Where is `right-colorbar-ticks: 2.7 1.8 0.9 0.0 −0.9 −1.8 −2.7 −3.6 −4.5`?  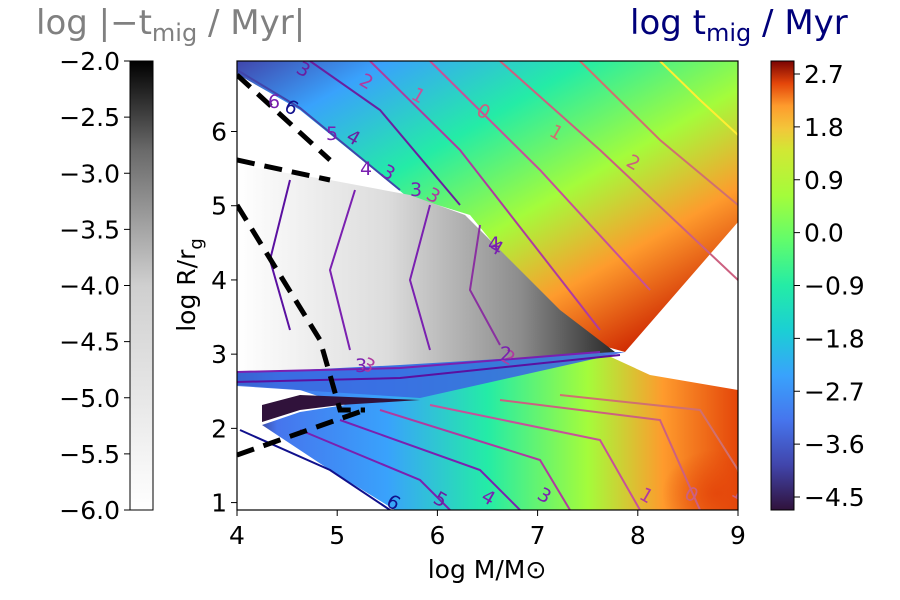
right-colorbar-ticks: 2.7 1.8 0.9 0.0 −0.9 −1.8 −2.7 −3.6 −4.5 is located at coordinates (829, 286).